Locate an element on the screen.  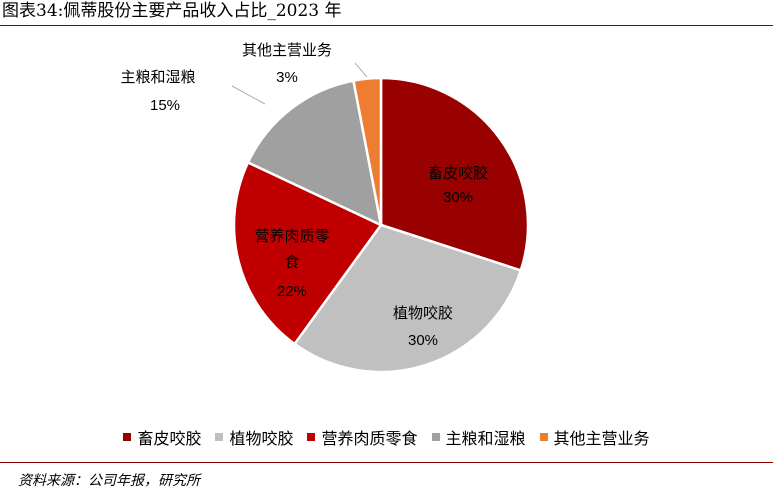
slice-value-label-5: 3% is located at coordinates (287, 77).